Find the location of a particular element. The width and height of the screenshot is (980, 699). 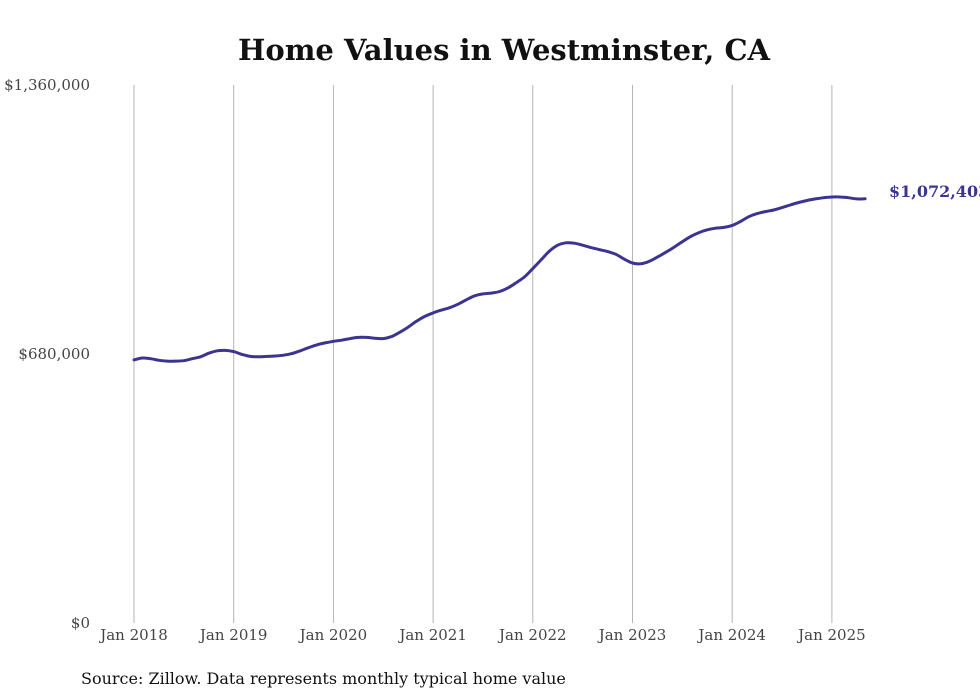

x-tick-label: Jan 2021 is located at coordinates (432, 635).